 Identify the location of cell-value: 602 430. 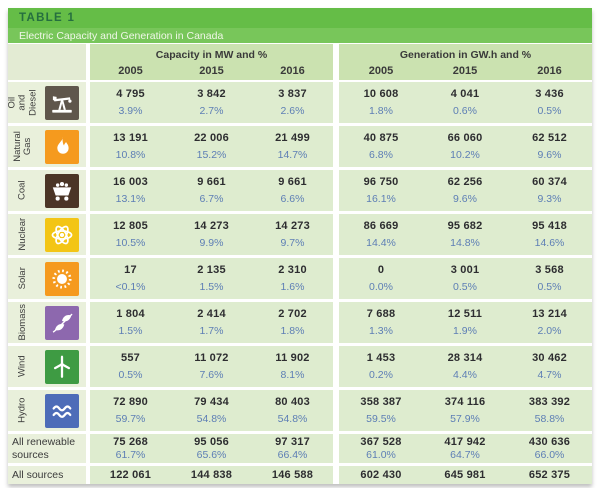
(381, 475).